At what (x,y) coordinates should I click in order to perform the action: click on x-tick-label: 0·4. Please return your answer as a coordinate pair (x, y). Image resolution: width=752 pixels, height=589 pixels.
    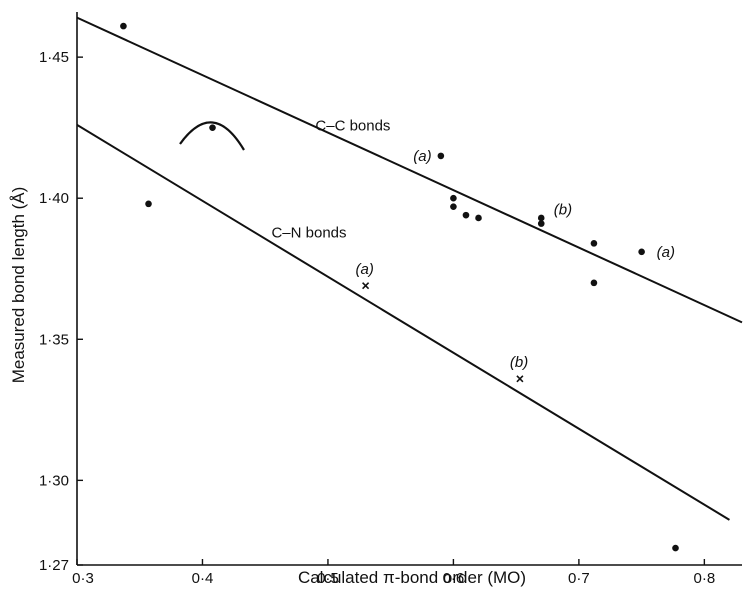
    Looking at the image, I should click on (203, 578).